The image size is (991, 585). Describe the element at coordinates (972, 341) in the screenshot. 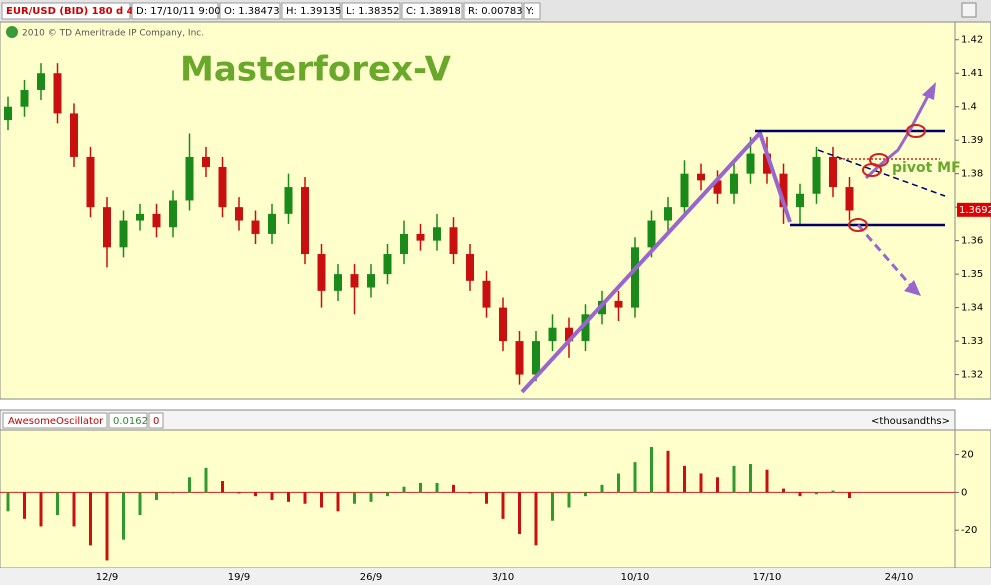

I see `y-tick-label: 1.33` at that location.